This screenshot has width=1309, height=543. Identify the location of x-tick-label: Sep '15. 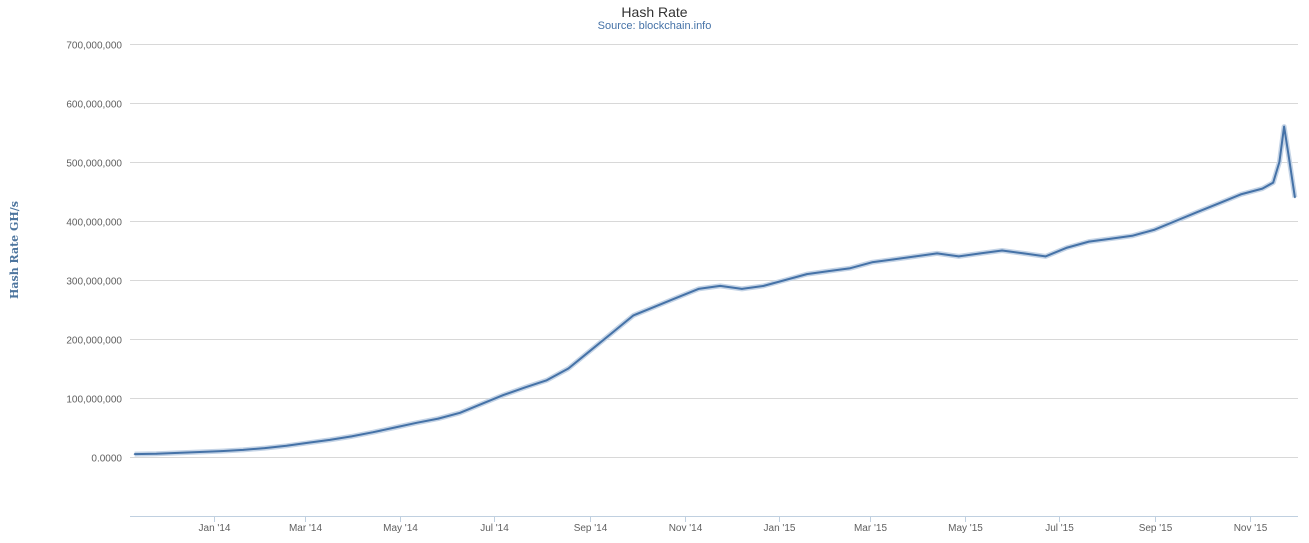
(1156, 528).